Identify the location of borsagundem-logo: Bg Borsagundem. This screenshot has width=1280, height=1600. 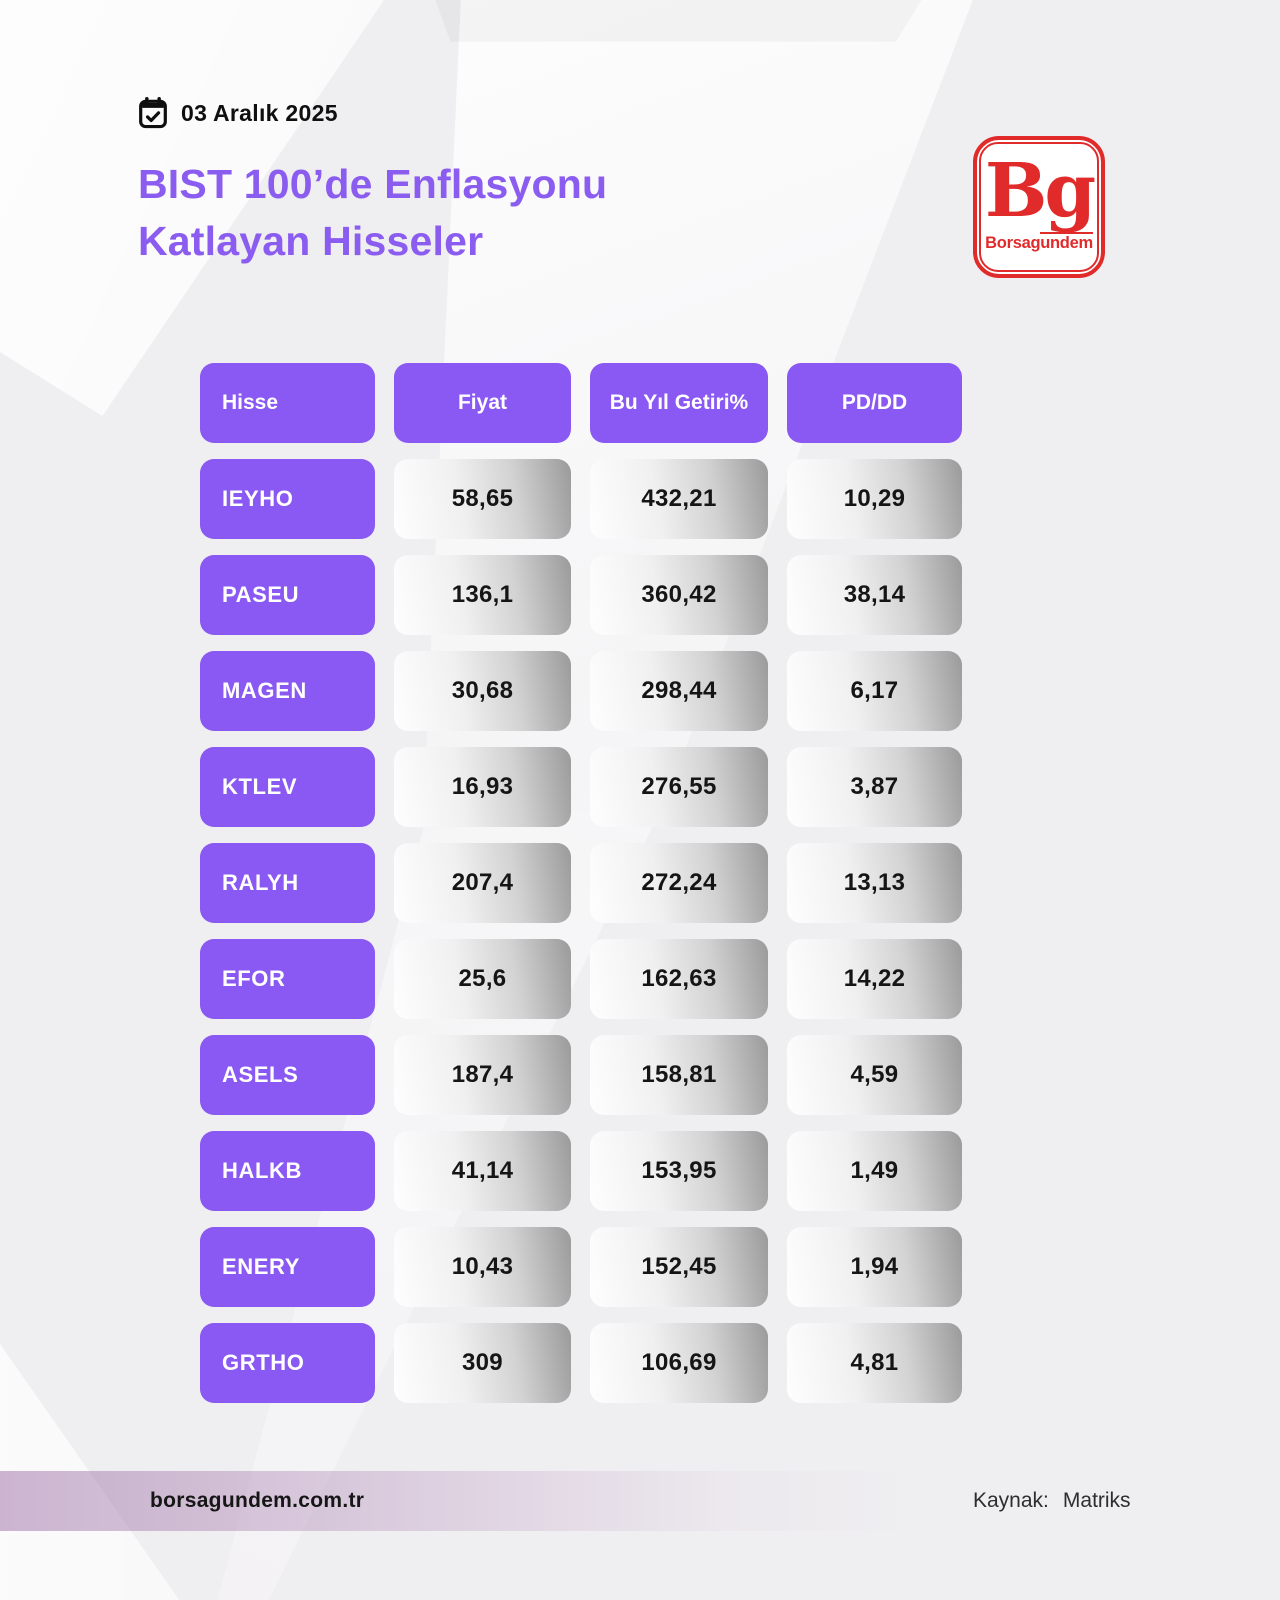
(1039, 207).